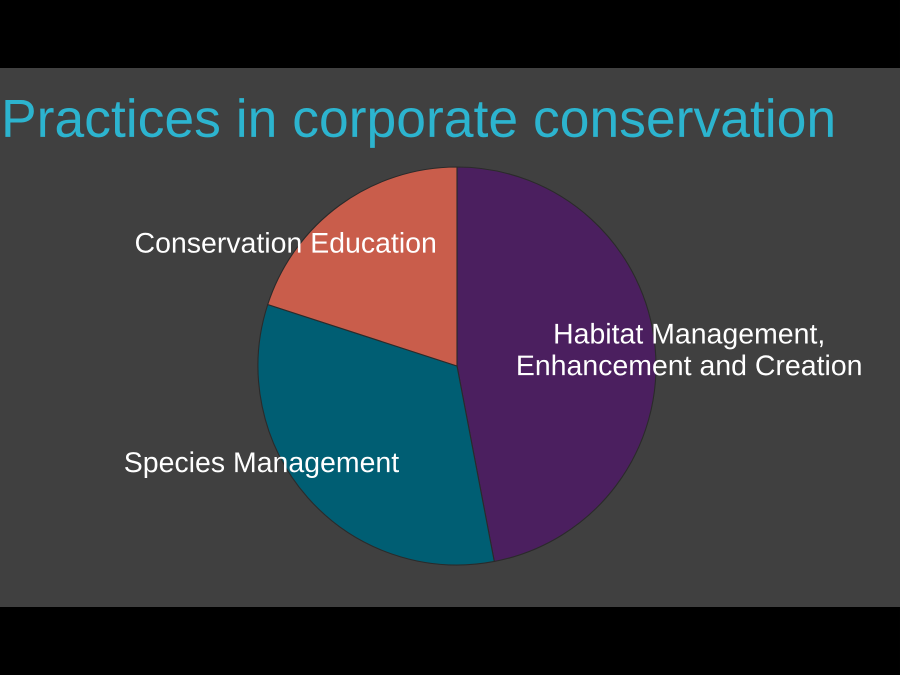 The height and width of the screenshot is (675, 900). Describe the element at coordinates (689, 349) in the screenshot. I see `slice-label: Habitat Management, Enhancement and Creation` at that location.